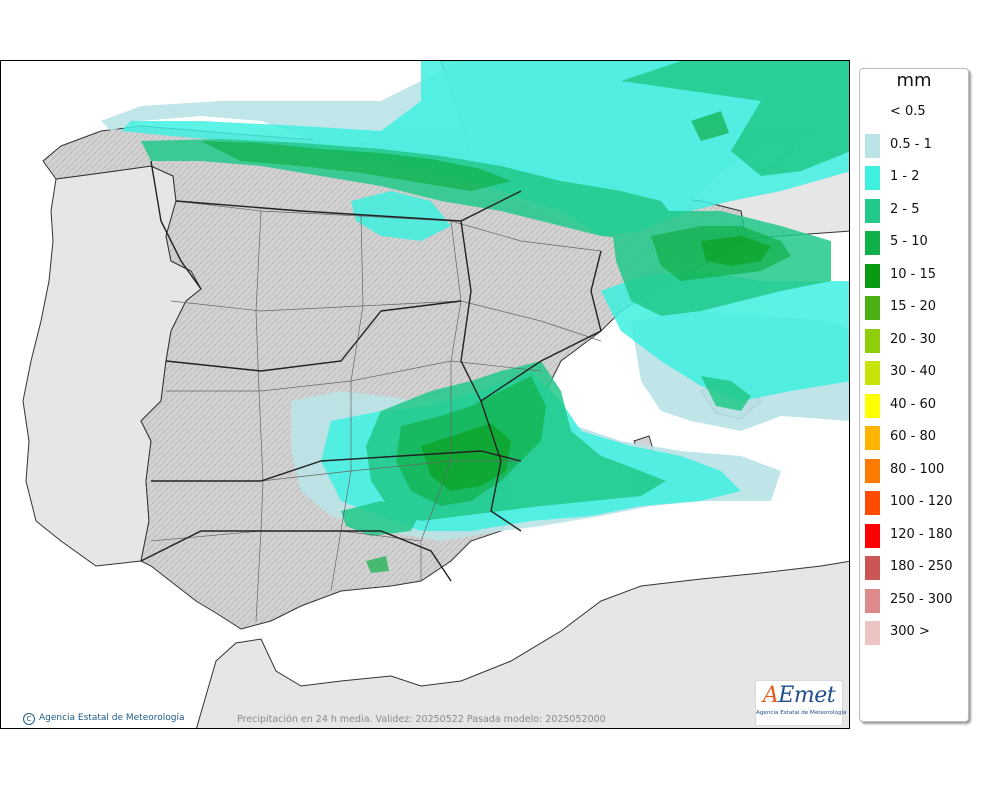 The width and height of the screenshot is (1000, 790). I want to click on legend-label: 40 - 60, so click(913, 404).